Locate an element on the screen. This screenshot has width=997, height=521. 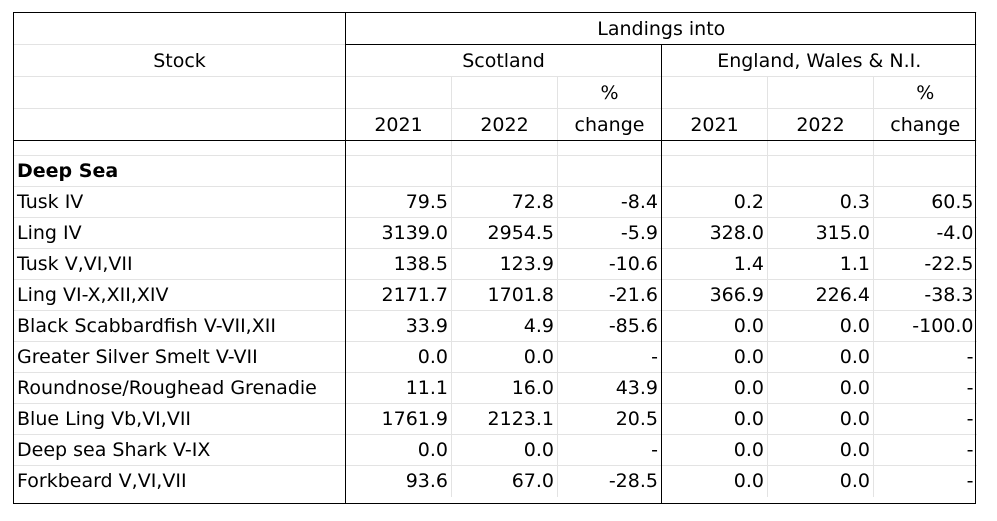
value-cell-sch: 43.9 is located at coordinates (609, 388).